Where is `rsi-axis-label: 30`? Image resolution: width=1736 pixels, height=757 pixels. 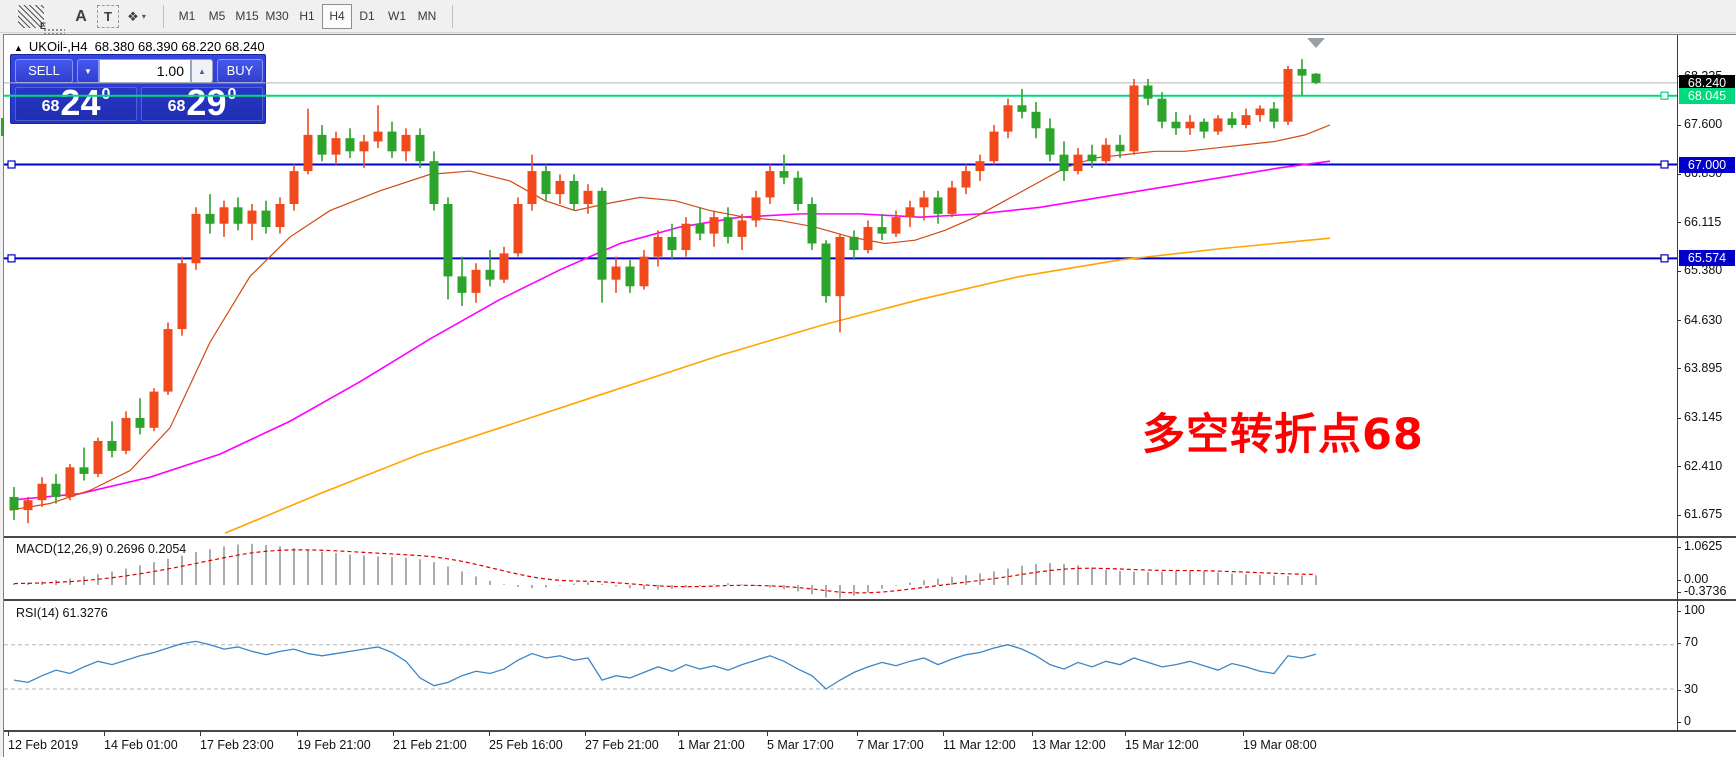 rsi-axis-label: 30 is located at coordinates (1691, 689).